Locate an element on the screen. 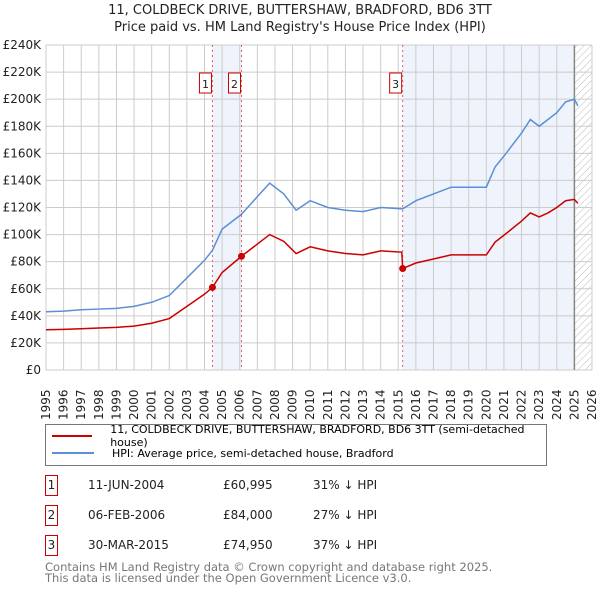 This screenshot has width=600, height=590. x-tick-label: 2008 is located at coordinates (275, 404).